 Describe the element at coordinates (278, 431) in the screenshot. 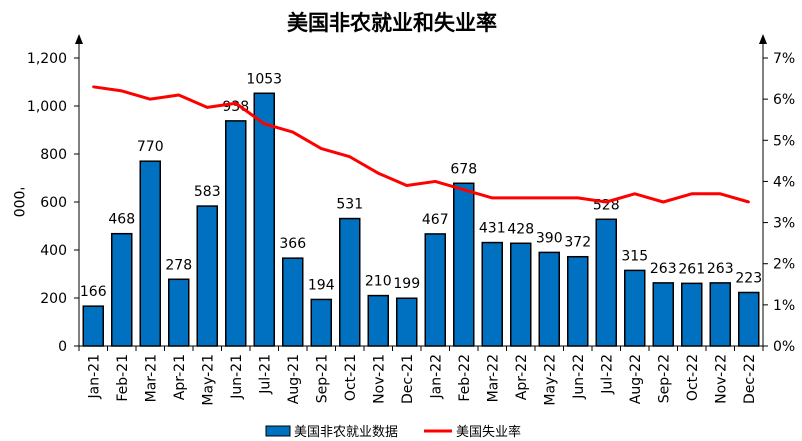

I see `legend-bar-swatch` at that location.